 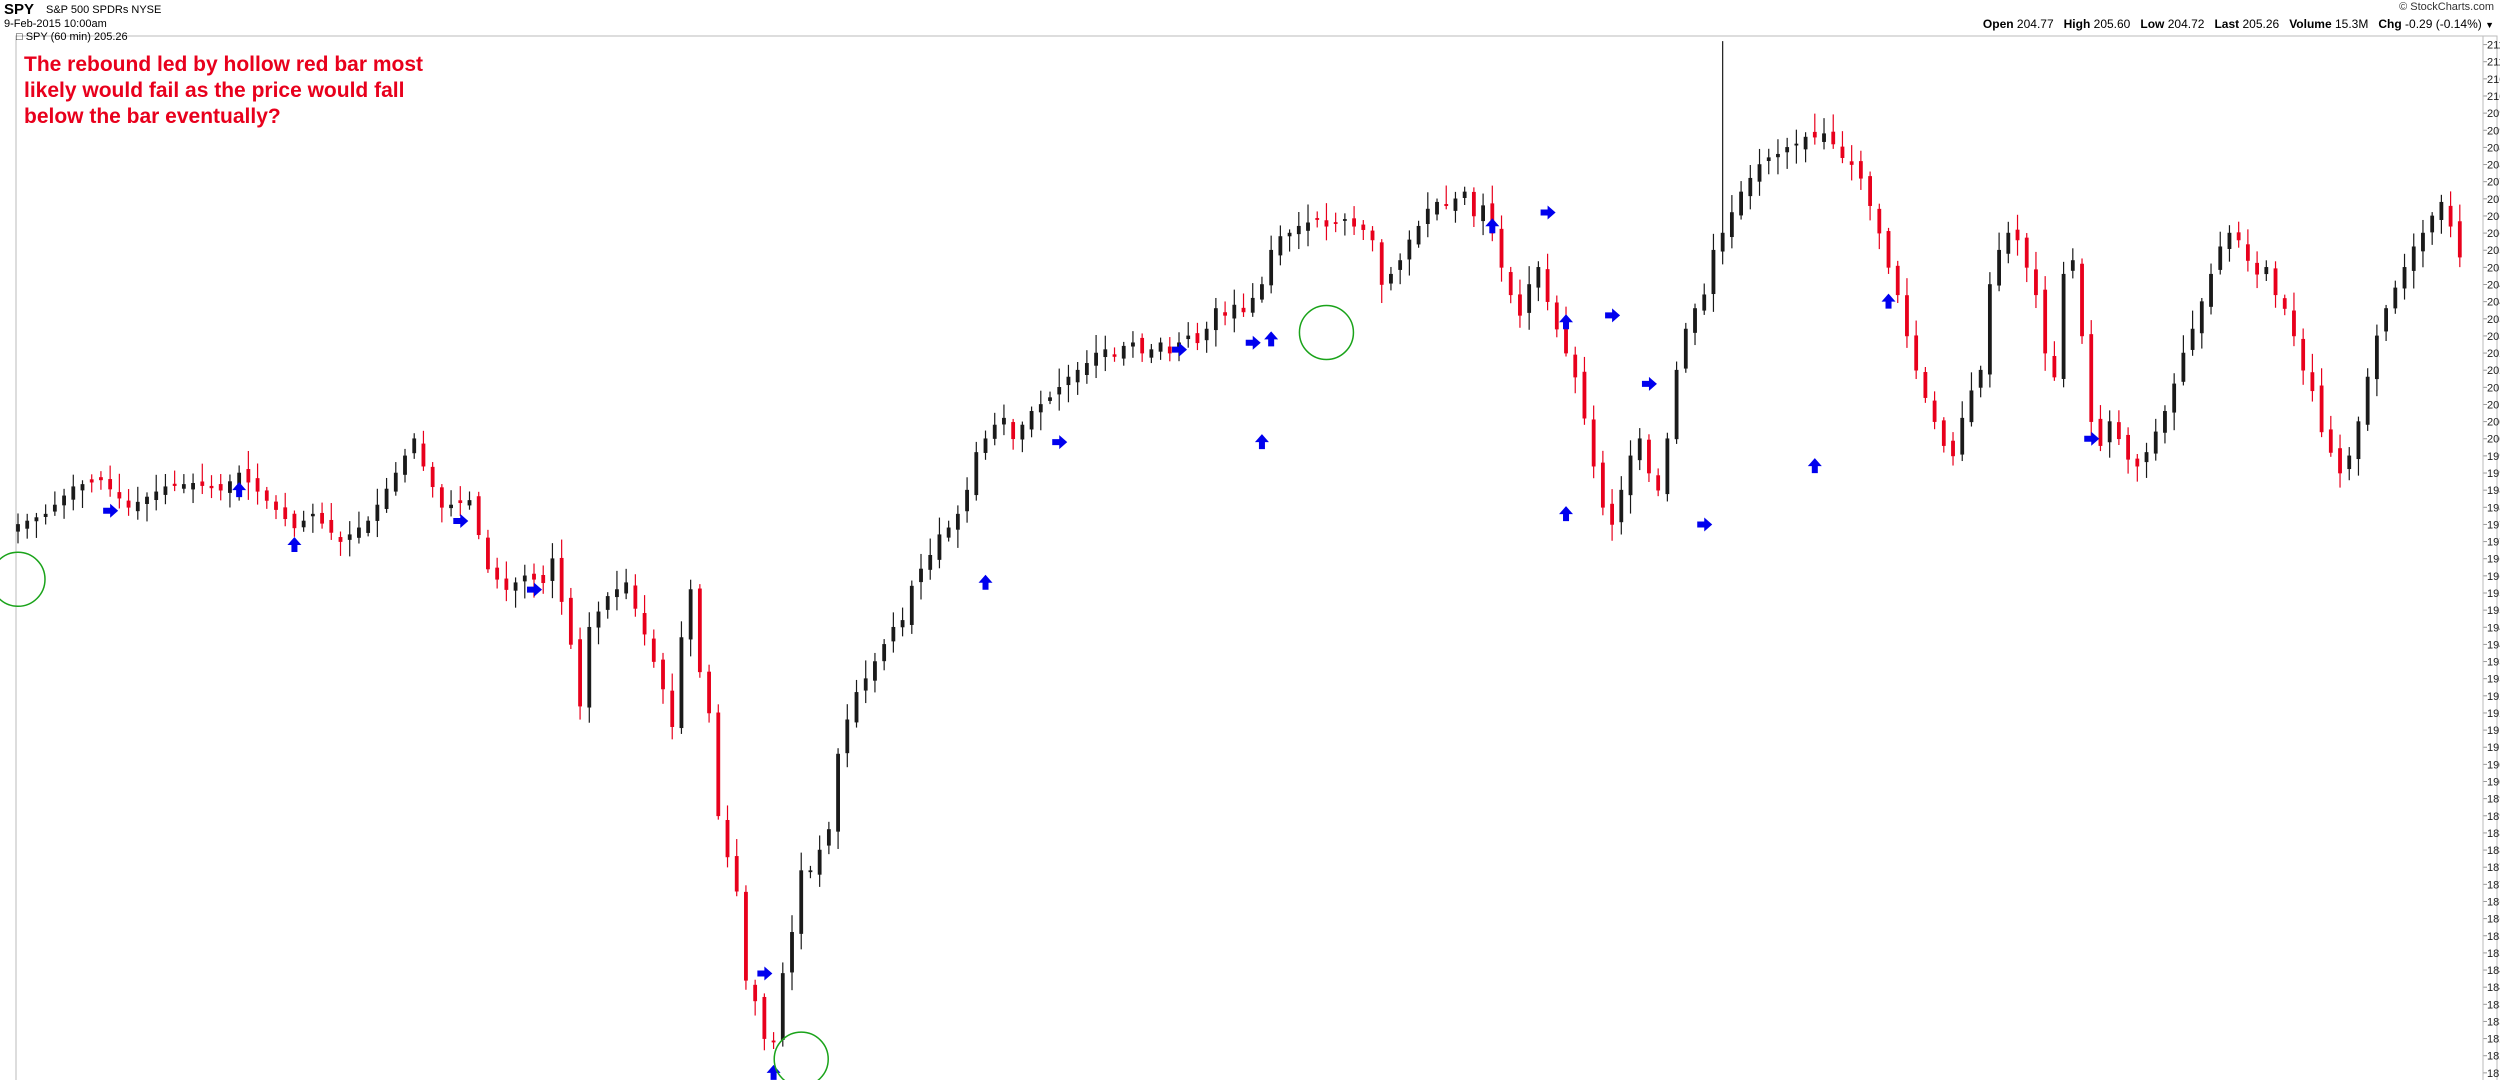 I want to click on high-value: 205.60, so click(x=2112, y=24).